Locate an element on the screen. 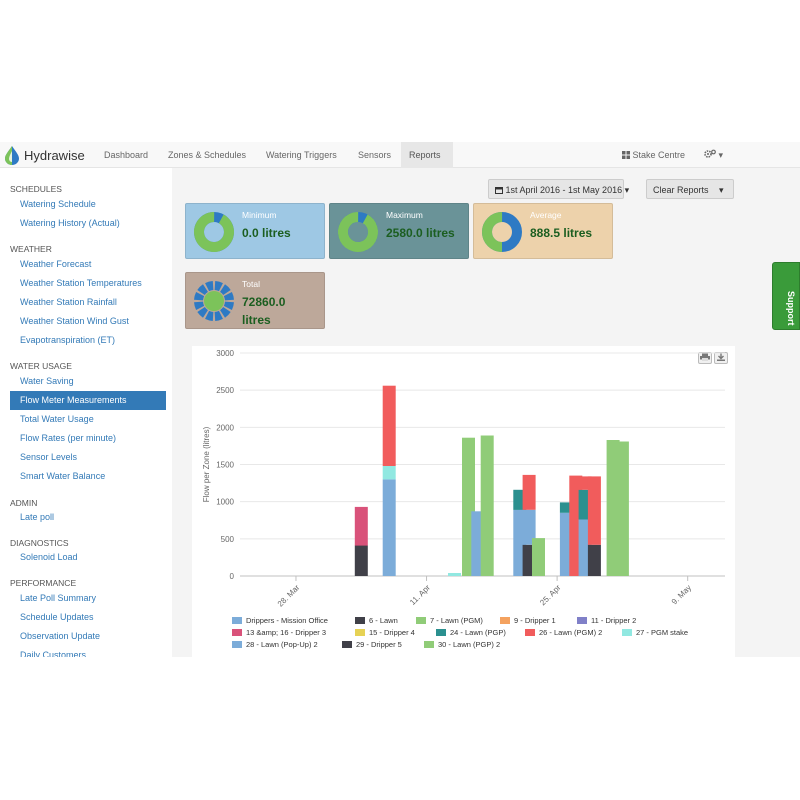 Image resolution: width=800 pixels, height=800 pixels. average-label: Average is located at coordinates (546, 215).